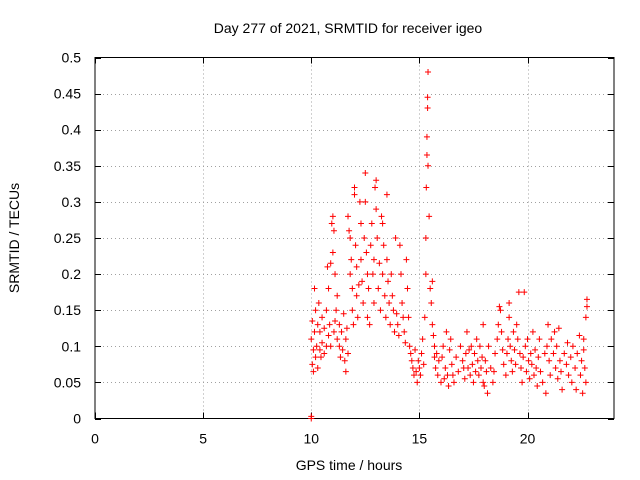 This screenshot has height=480, width=640. Describe the element at coordinates (349, 465) in the screenshot. I see `x-axis-label: GPS time / hours` at that location.